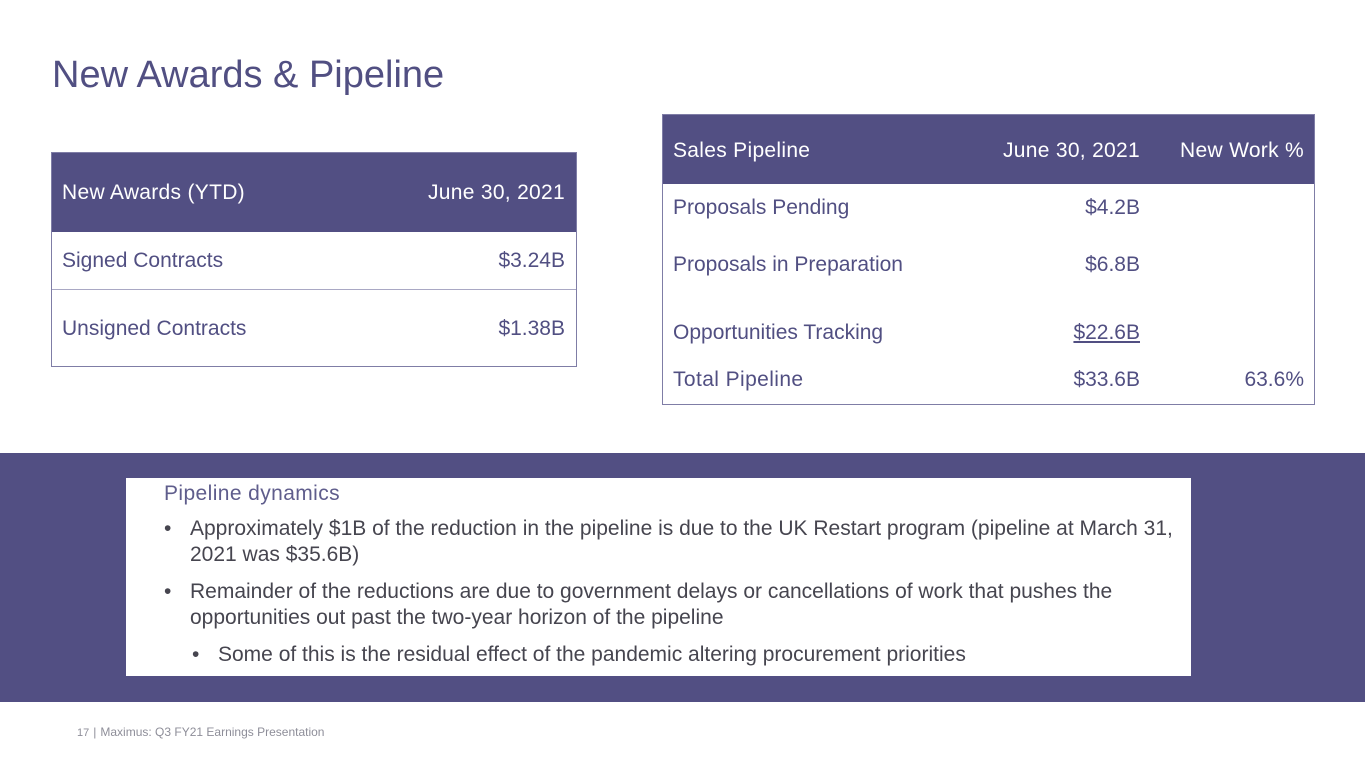 Image resolution: width=1365 pixels, height=768 pixels. I want to click on row-label: Signed Contracts, so click(143, 260).